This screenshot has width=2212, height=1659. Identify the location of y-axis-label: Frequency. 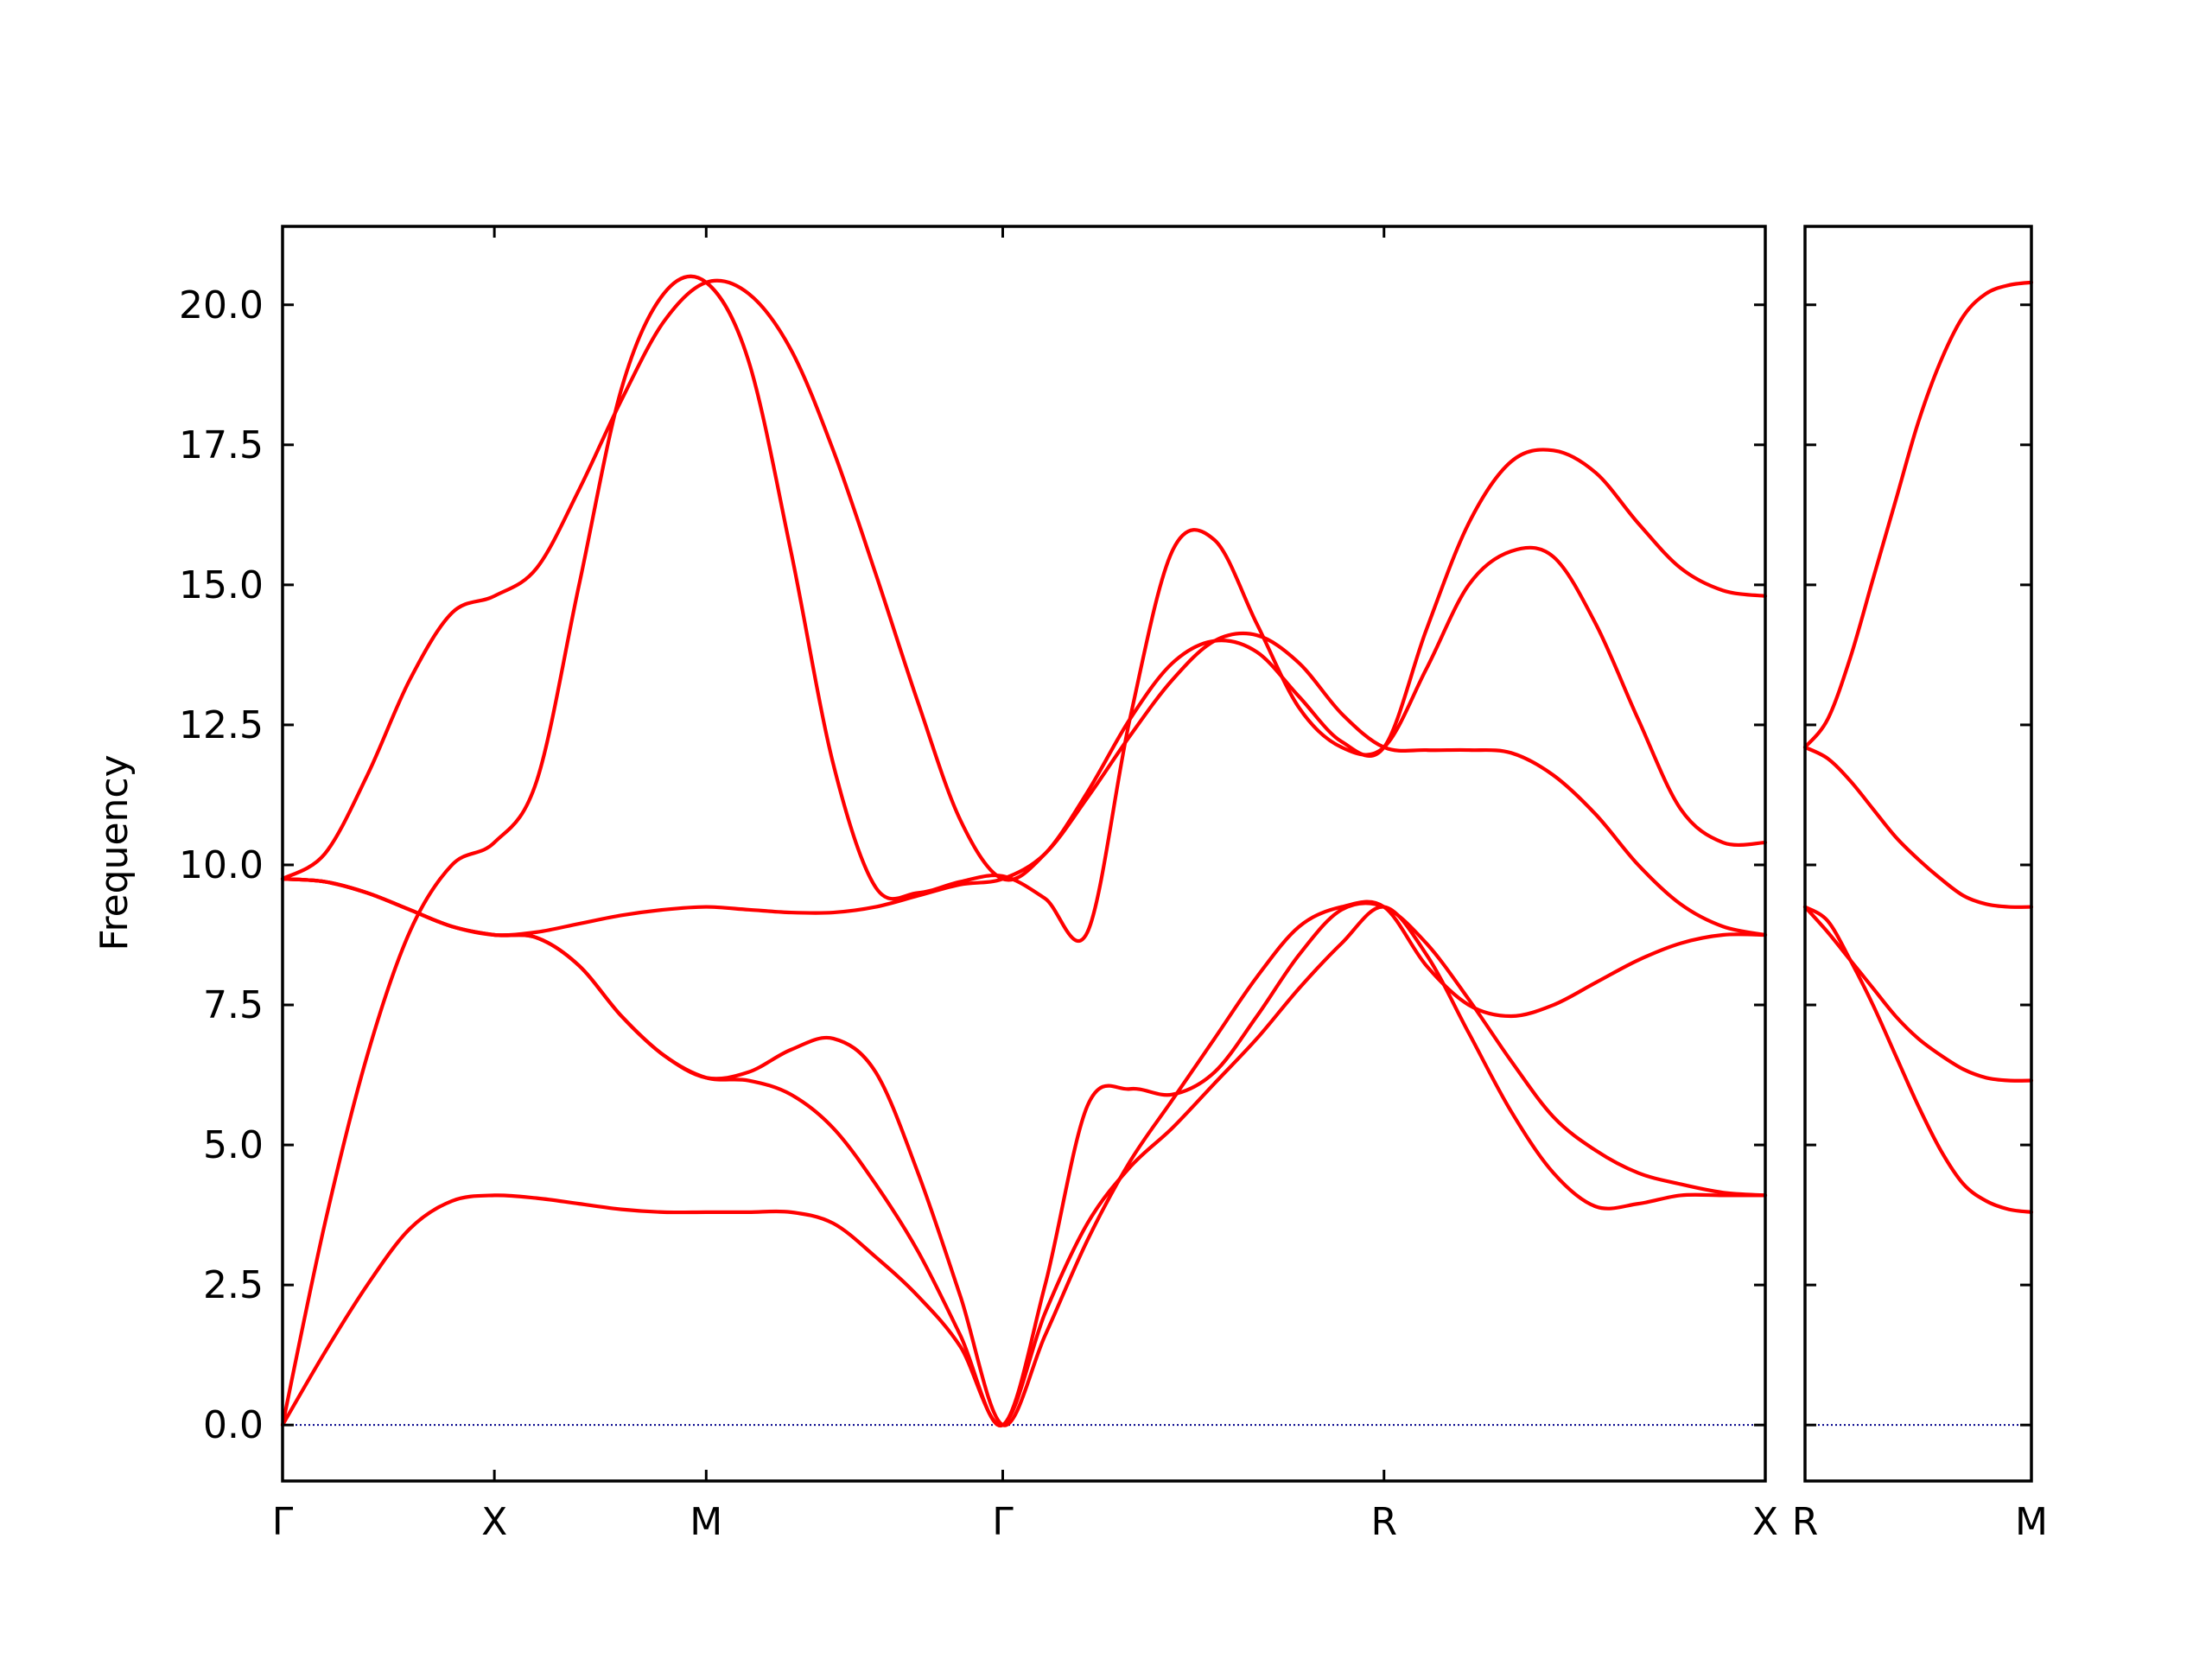
(114, 852).